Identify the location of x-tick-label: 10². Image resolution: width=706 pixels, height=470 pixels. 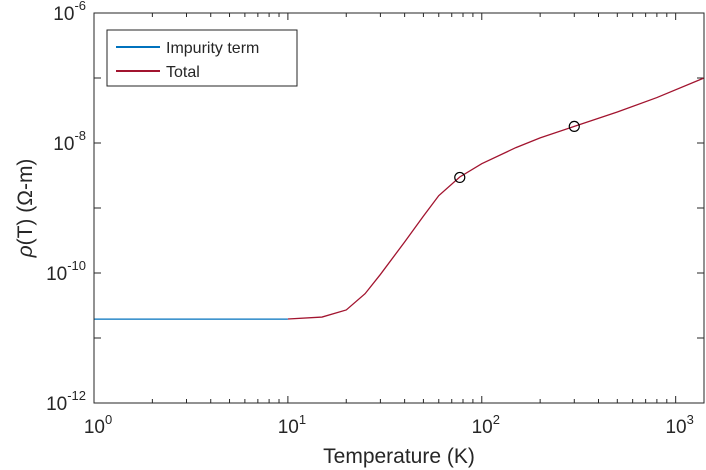
(486, 425).